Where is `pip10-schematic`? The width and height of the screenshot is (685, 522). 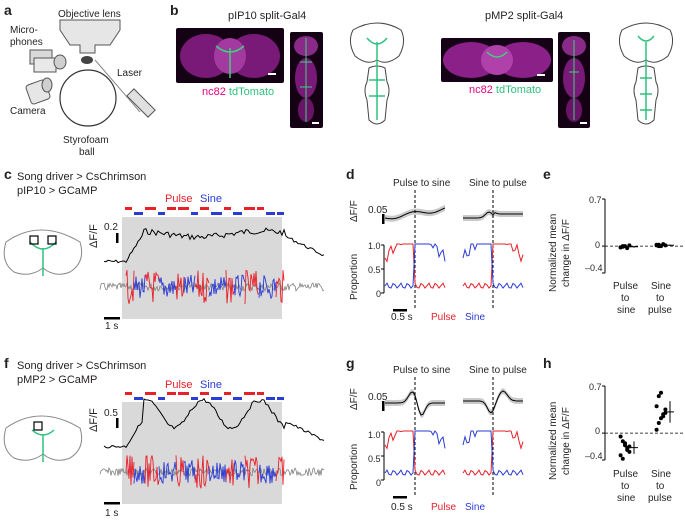 pip10-schematic is located at coordinates (377, 73).